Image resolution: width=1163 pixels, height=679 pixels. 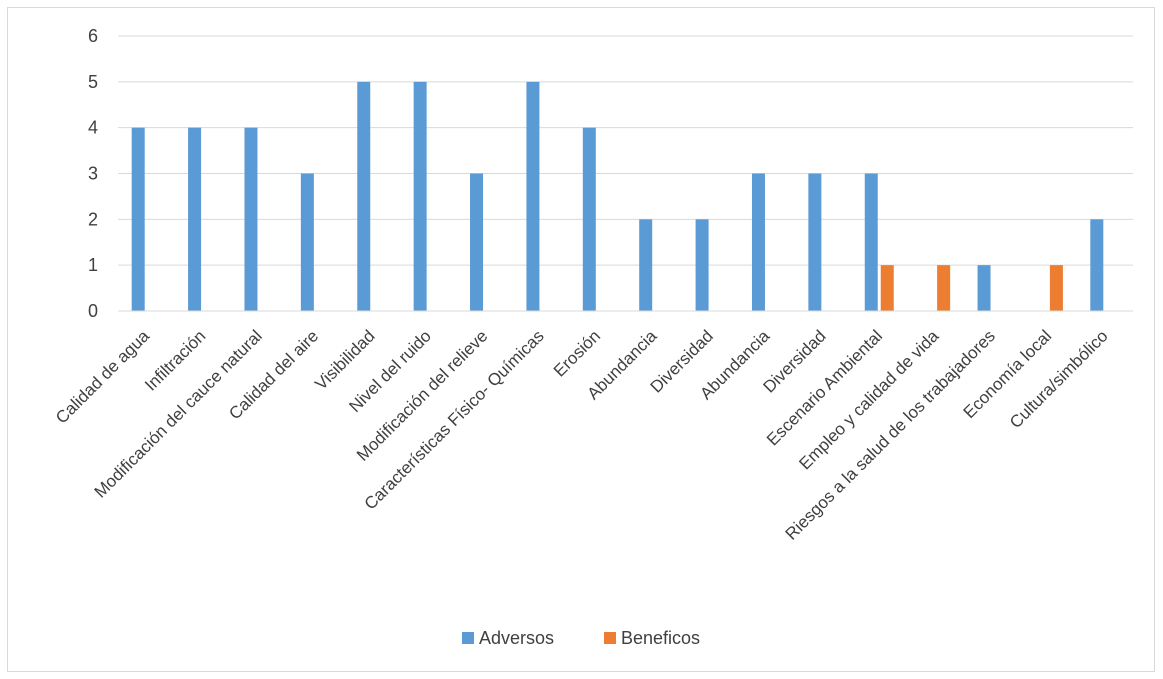 What do you see at coordinates (93, 128) in the screenshot?
I see `y-tick-label: 4` at bounding box center [93, 128].